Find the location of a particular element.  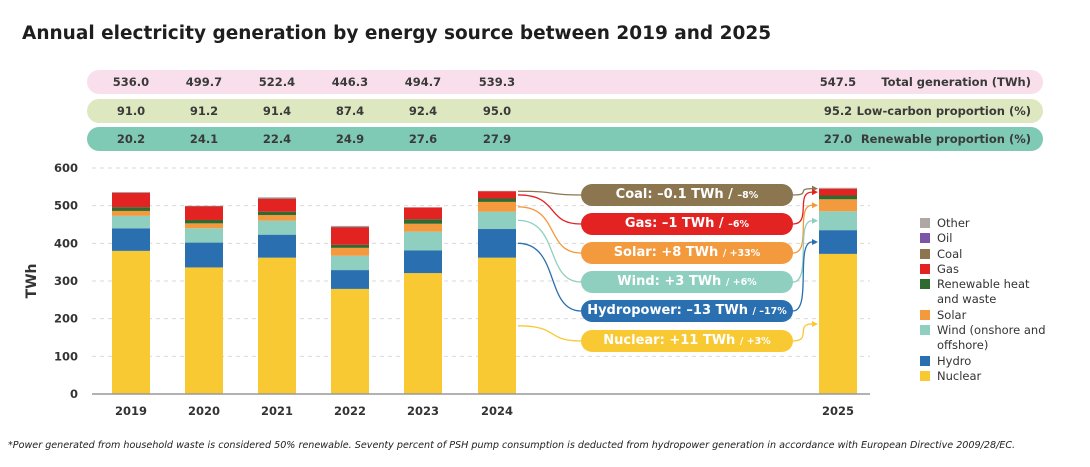

x-tick-label: 2020 is located at coordinates (204, 411).